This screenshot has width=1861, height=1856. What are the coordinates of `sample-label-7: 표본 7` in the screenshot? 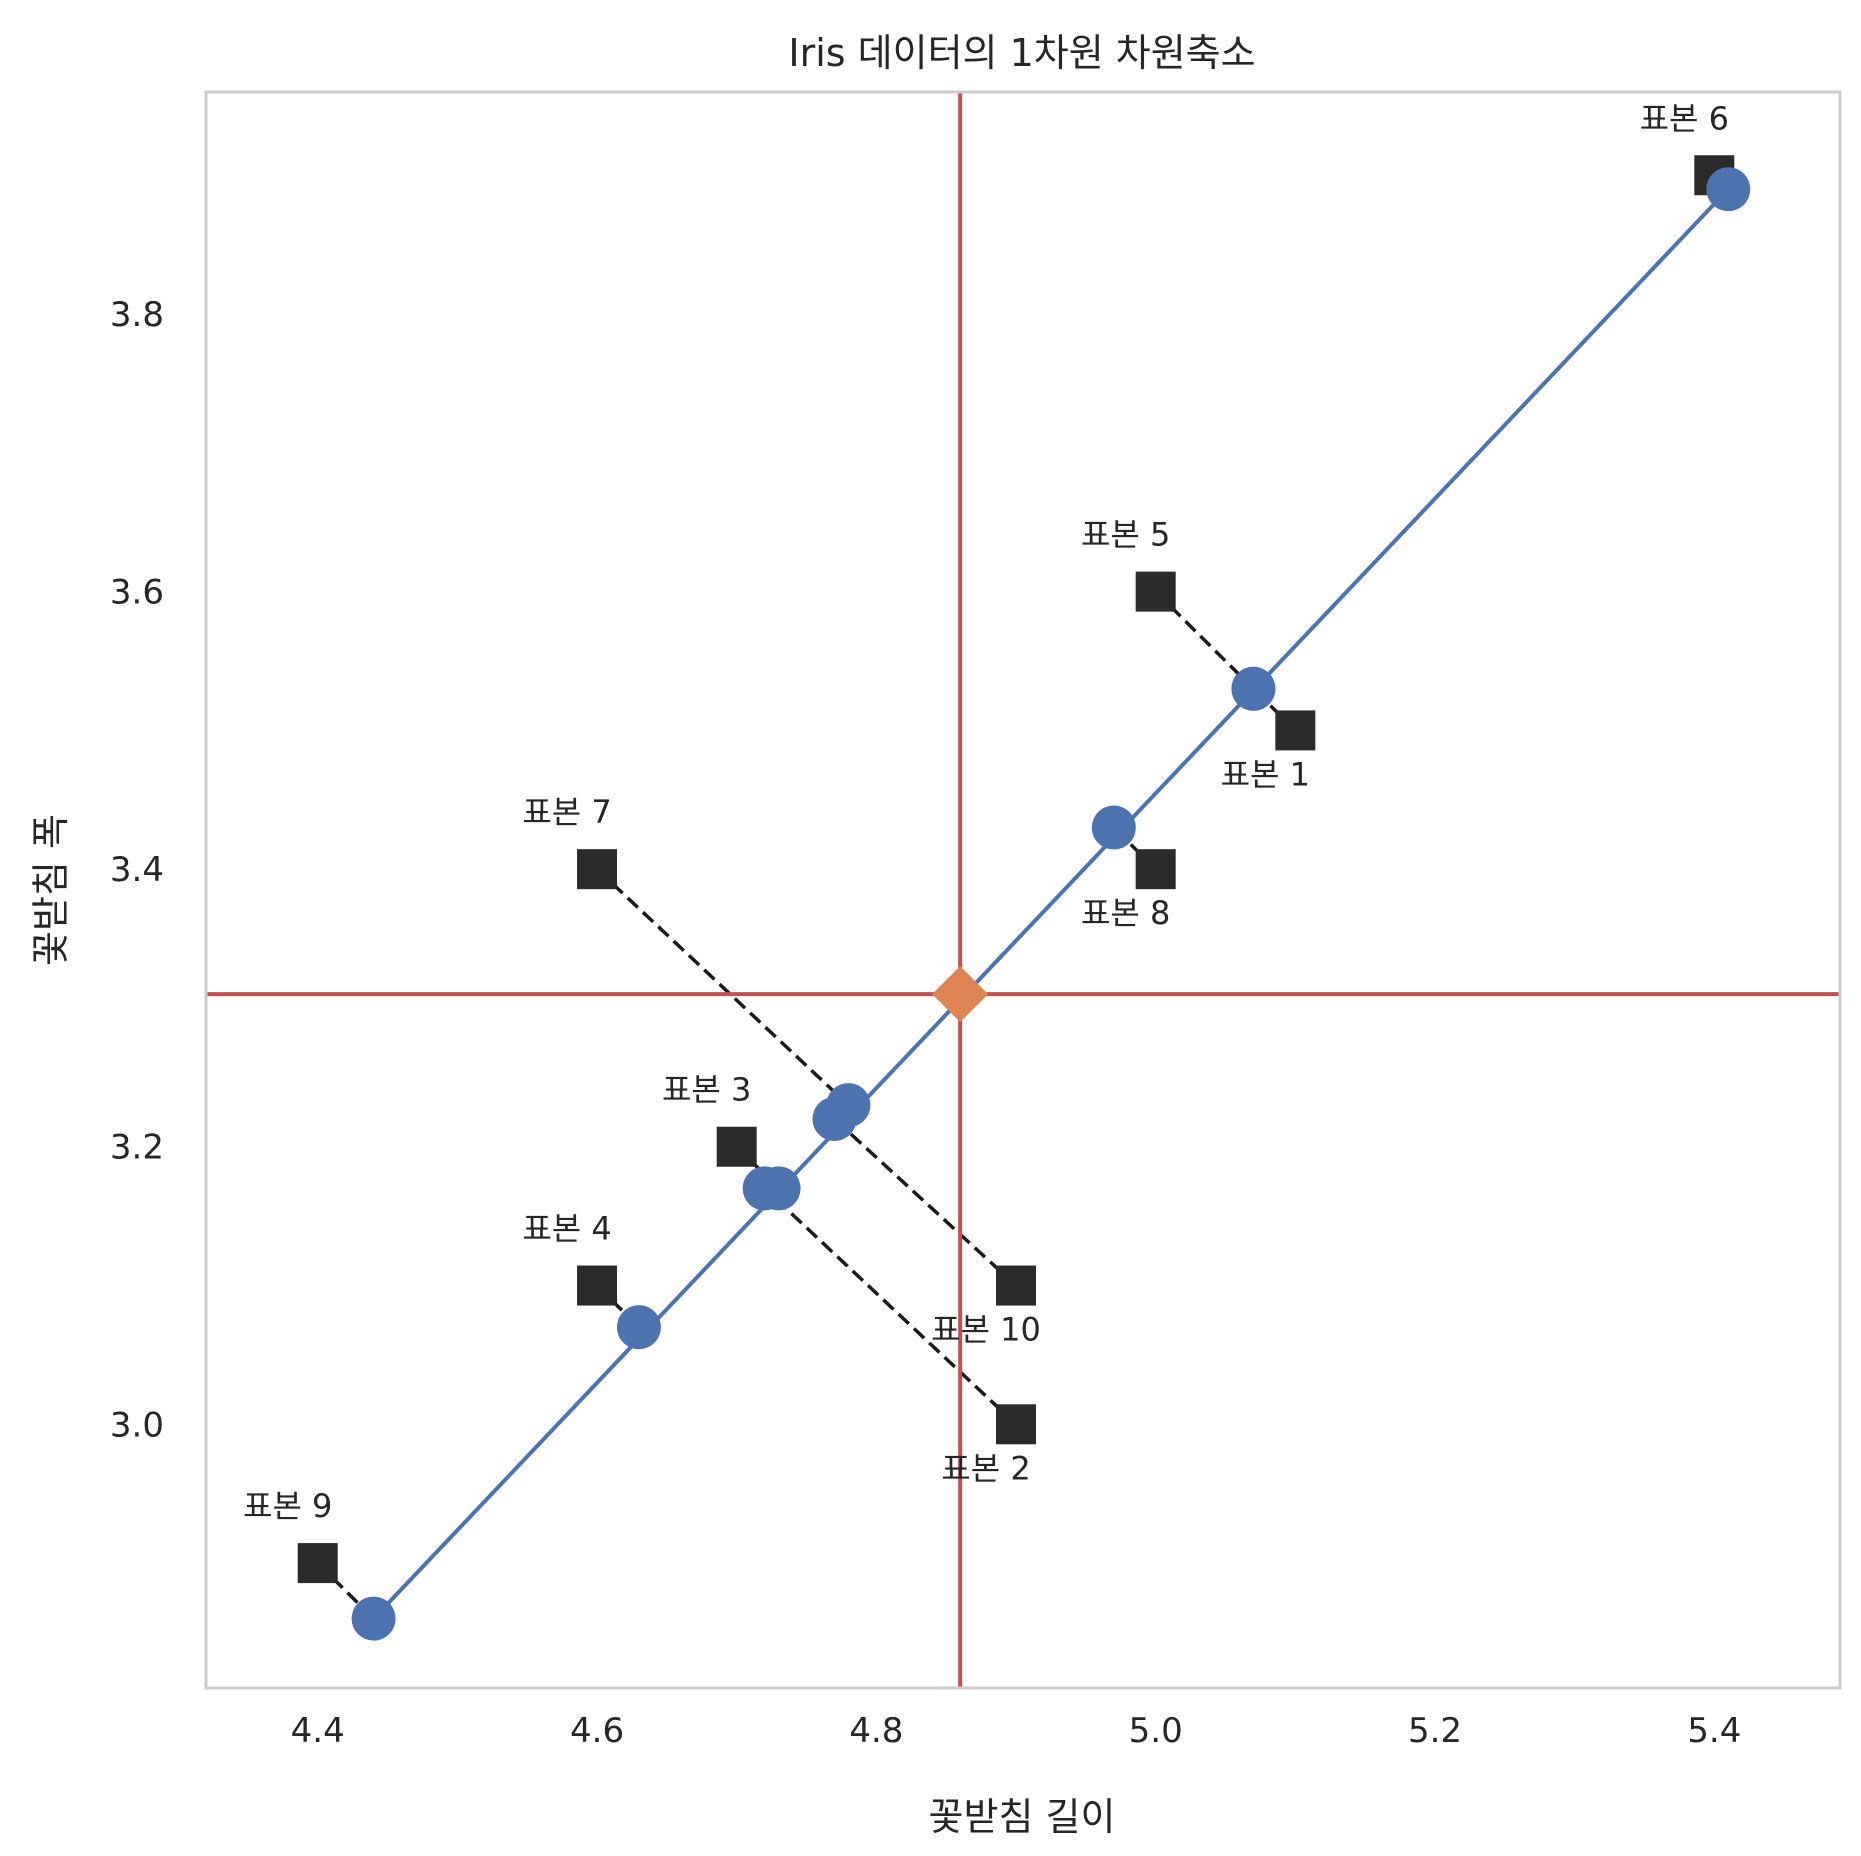 It's located at (566, 812).